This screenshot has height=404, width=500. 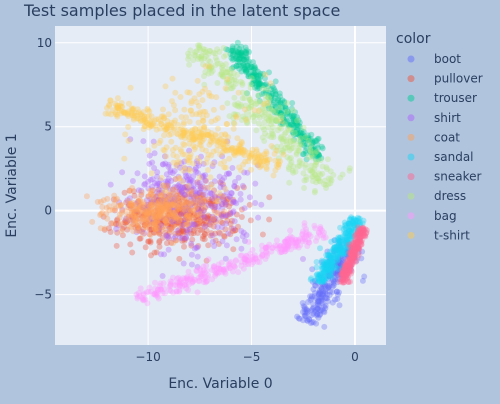 I want to click on legend-item-t-shirt: t-shirt, so click(x=439, y=235).